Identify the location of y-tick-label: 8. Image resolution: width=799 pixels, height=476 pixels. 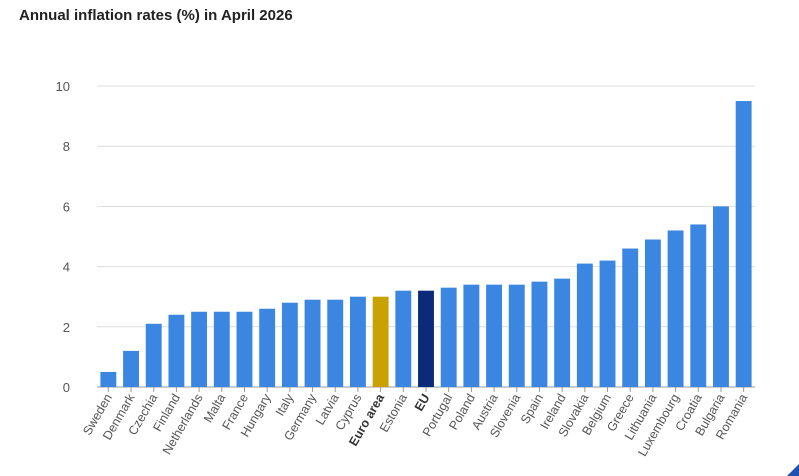
(66, 146).